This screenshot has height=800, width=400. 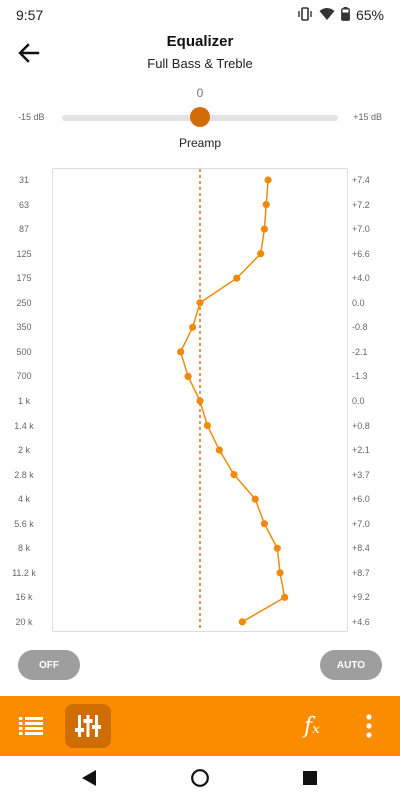 What do you see at coordinates (360, 376) in the screenshot?
I see `band-gain-label: -1.3` at bounding box center [360, 376].